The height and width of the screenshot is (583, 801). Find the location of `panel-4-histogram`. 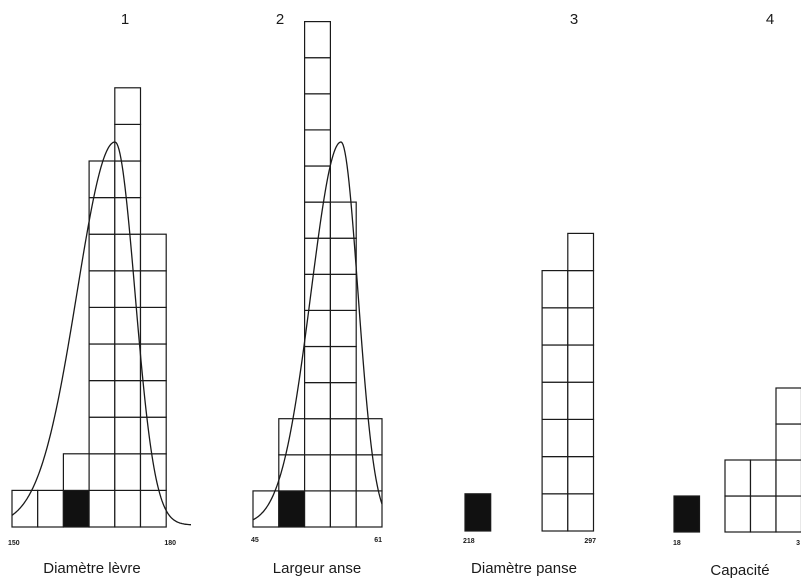

panel-4-histogram is located at coordinates (737, 460).